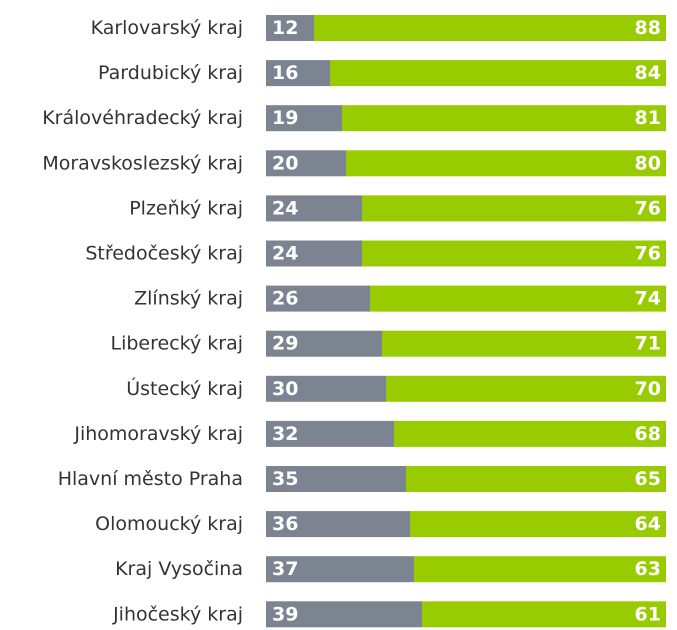 Image resolution: width=677 pixels, height=630 pixels. Describe the element at coordinates (164, 254) in the screenshot. I see `category-label: Středočeský kraj` at that location.